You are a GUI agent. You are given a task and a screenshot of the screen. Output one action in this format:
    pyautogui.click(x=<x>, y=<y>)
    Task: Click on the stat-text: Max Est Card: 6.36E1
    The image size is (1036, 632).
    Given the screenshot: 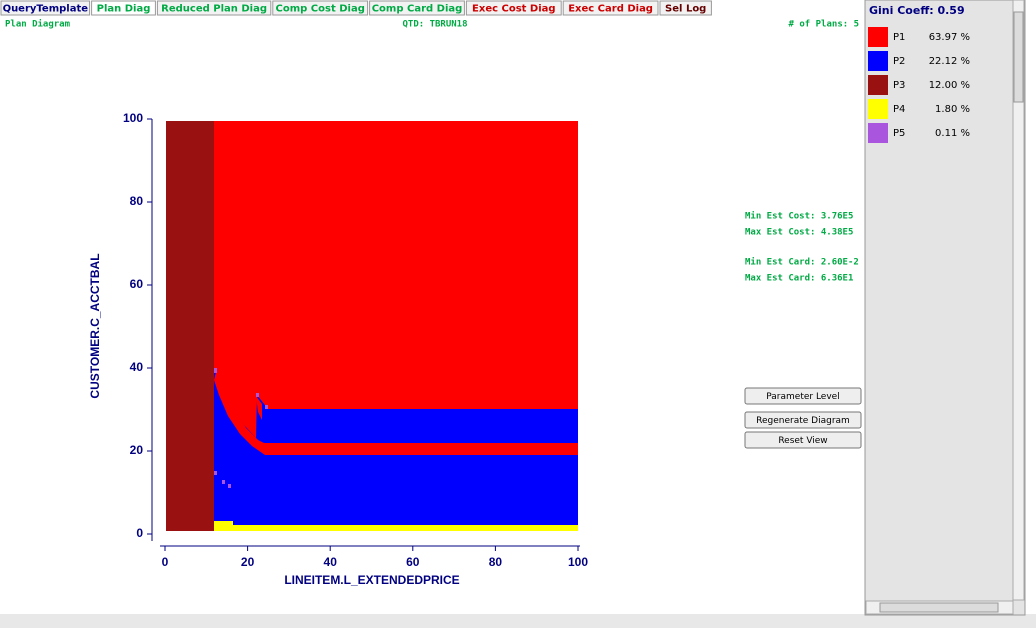 What is the action you would take?
    pyautogui.click(x=799, y=279)
    